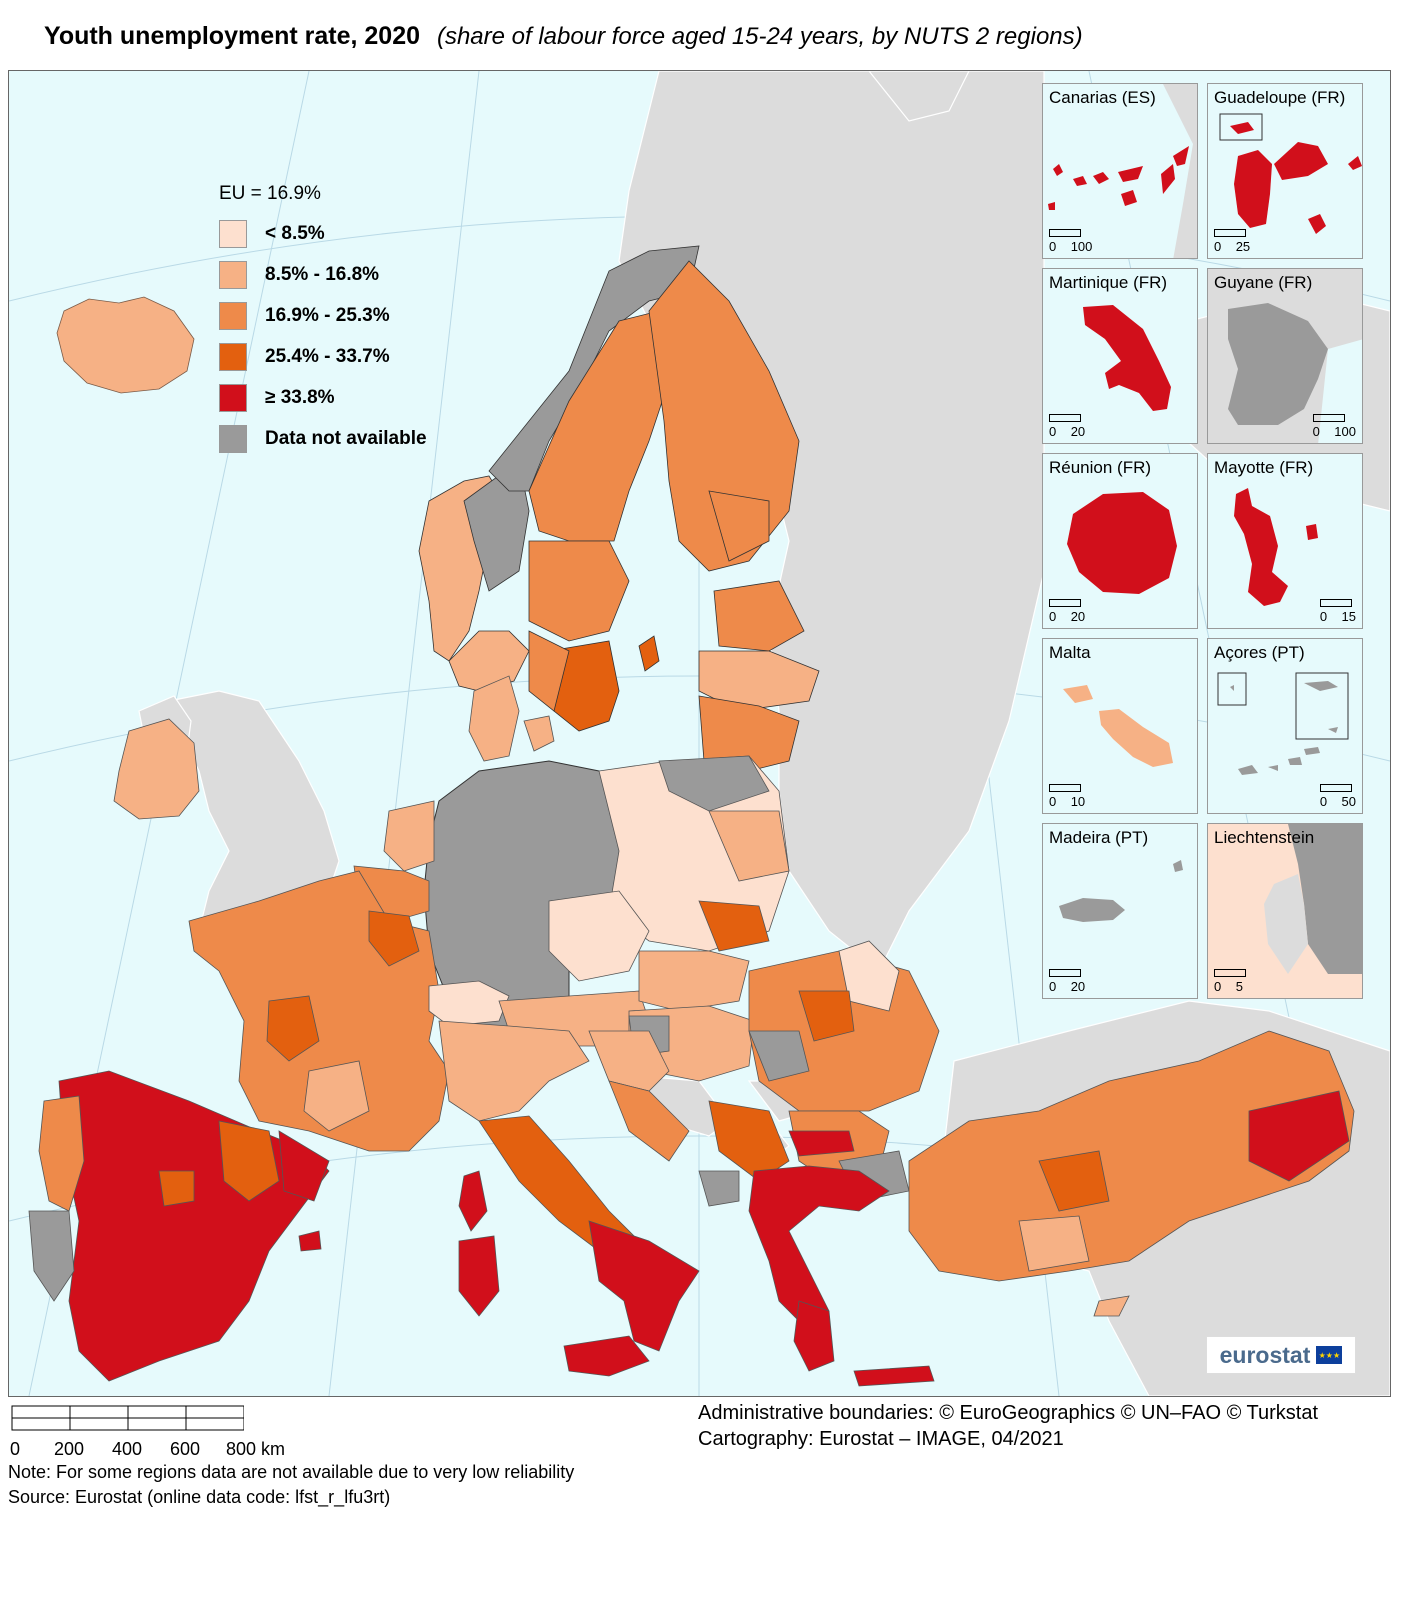  I want to click on inset-scale: 0 10, so click(1067, 796).